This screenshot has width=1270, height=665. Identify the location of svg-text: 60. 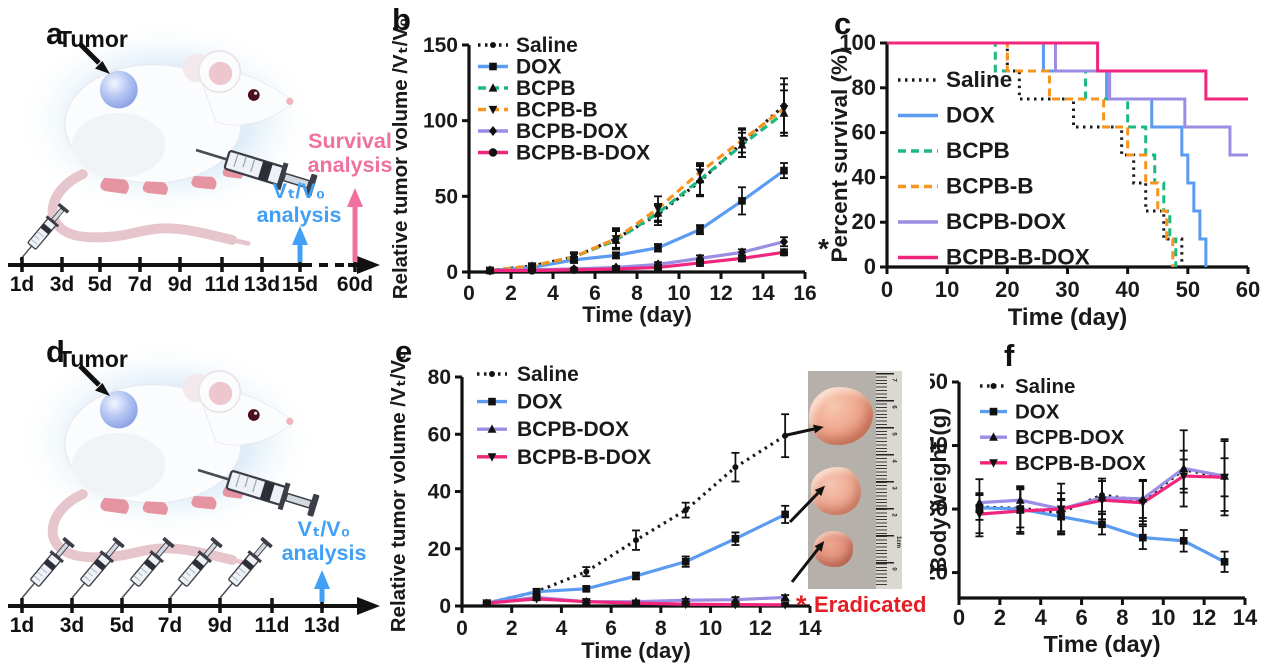
(1248, 289).